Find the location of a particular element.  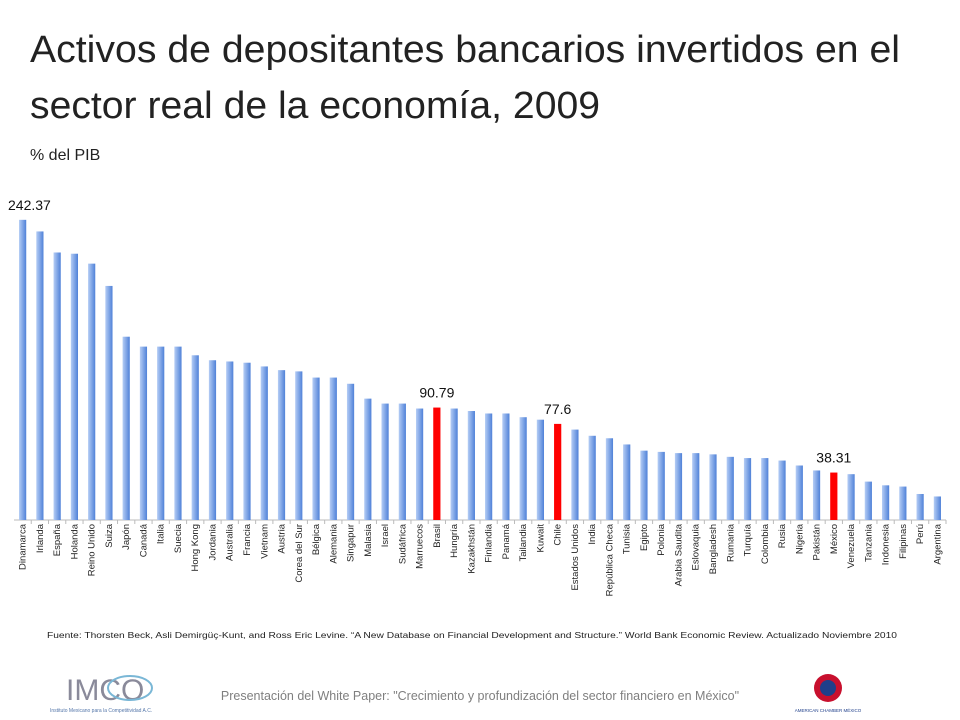

x-tick-label: Marruecos is located at coordinates (420, 546).